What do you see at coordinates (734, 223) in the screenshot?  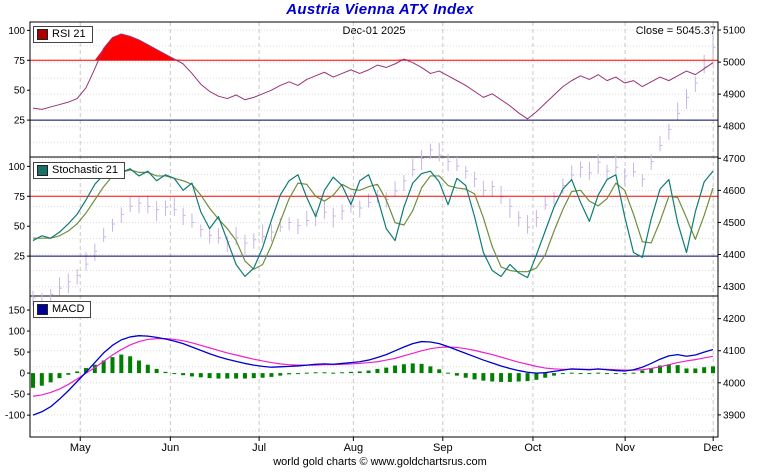 I see `price-axis-label: 4500` at bounding box center [734, 223].